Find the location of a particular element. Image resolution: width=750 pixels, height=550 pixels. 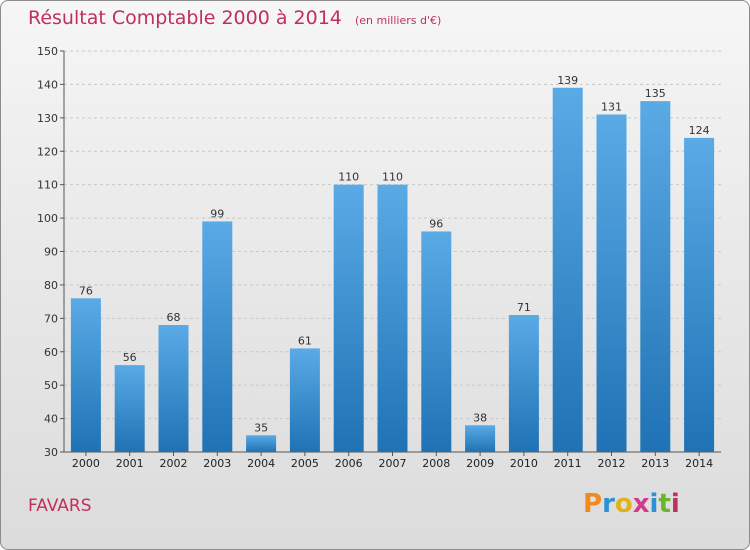

x-tick-label-2010: 2010 is located at coordinates (524, 463).